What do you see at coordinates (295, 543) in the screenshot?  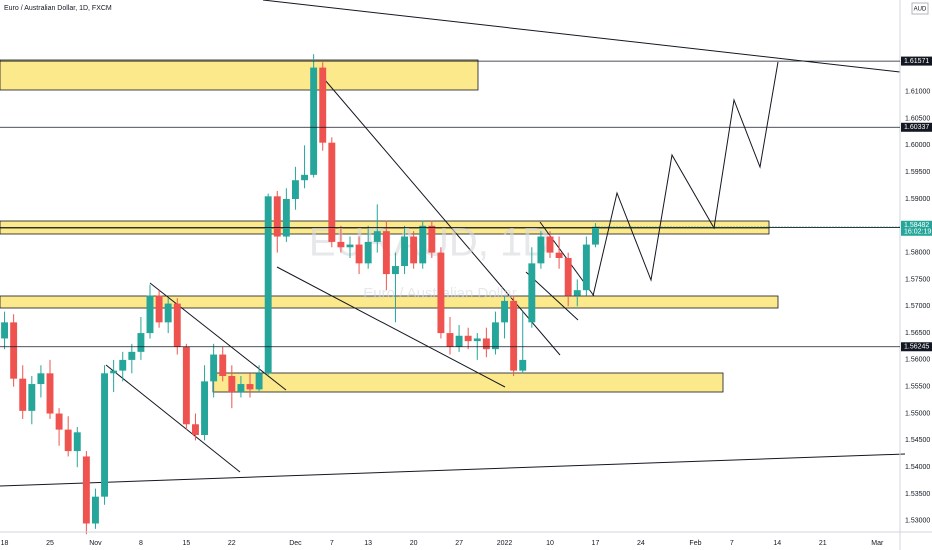 I see `x-tick-label: Dec` at bounding box center [295, 543].